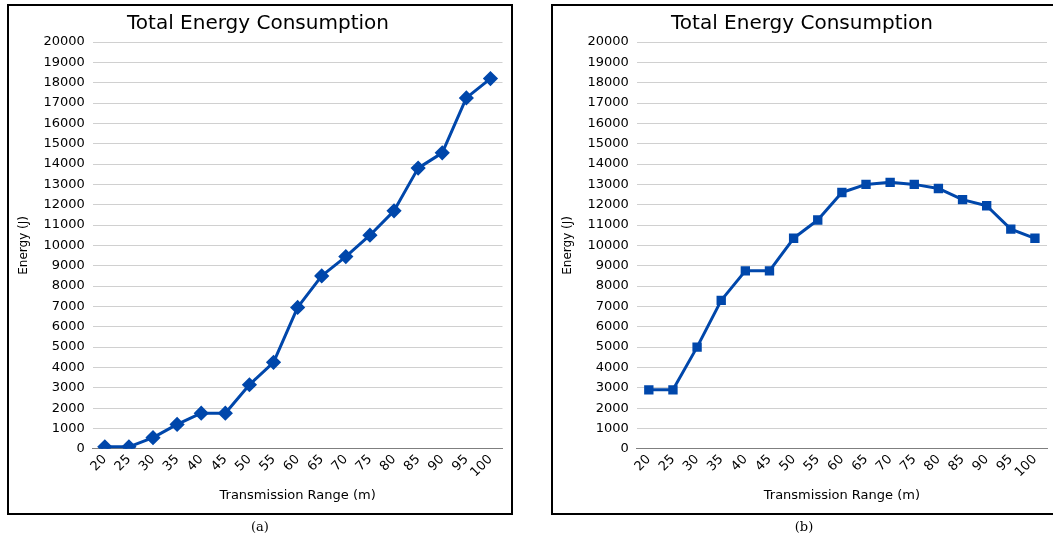  I want to click on x-tick-label: 25, so click(122, 462).